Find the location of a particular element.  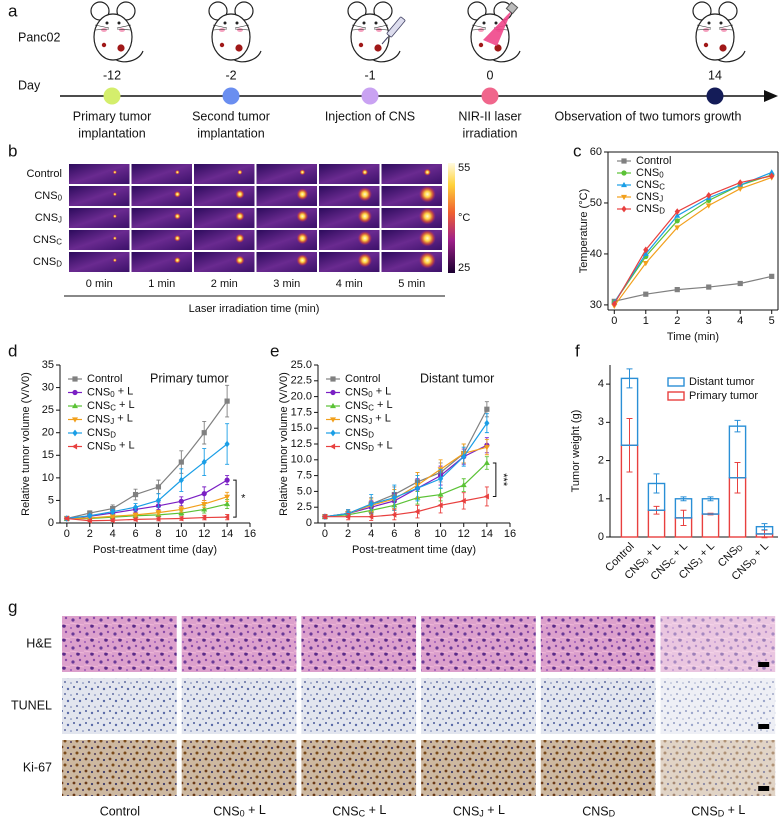

panel-letter: a is located at coordinates (13, 10).